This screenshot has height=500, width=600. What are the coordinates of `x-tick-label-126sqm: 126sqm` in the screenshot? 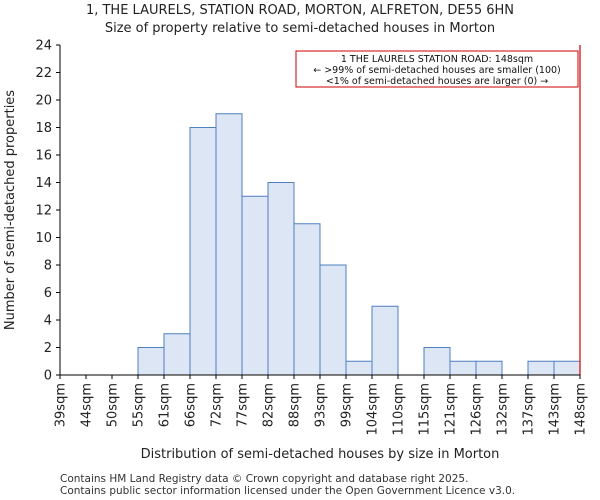 It's located at (477, 409).